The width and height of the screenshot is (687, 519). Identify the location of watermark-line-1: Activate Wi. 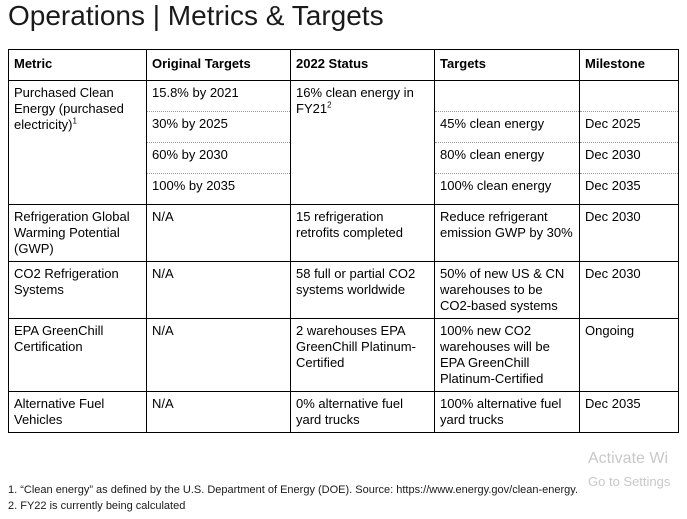
(628, 458).